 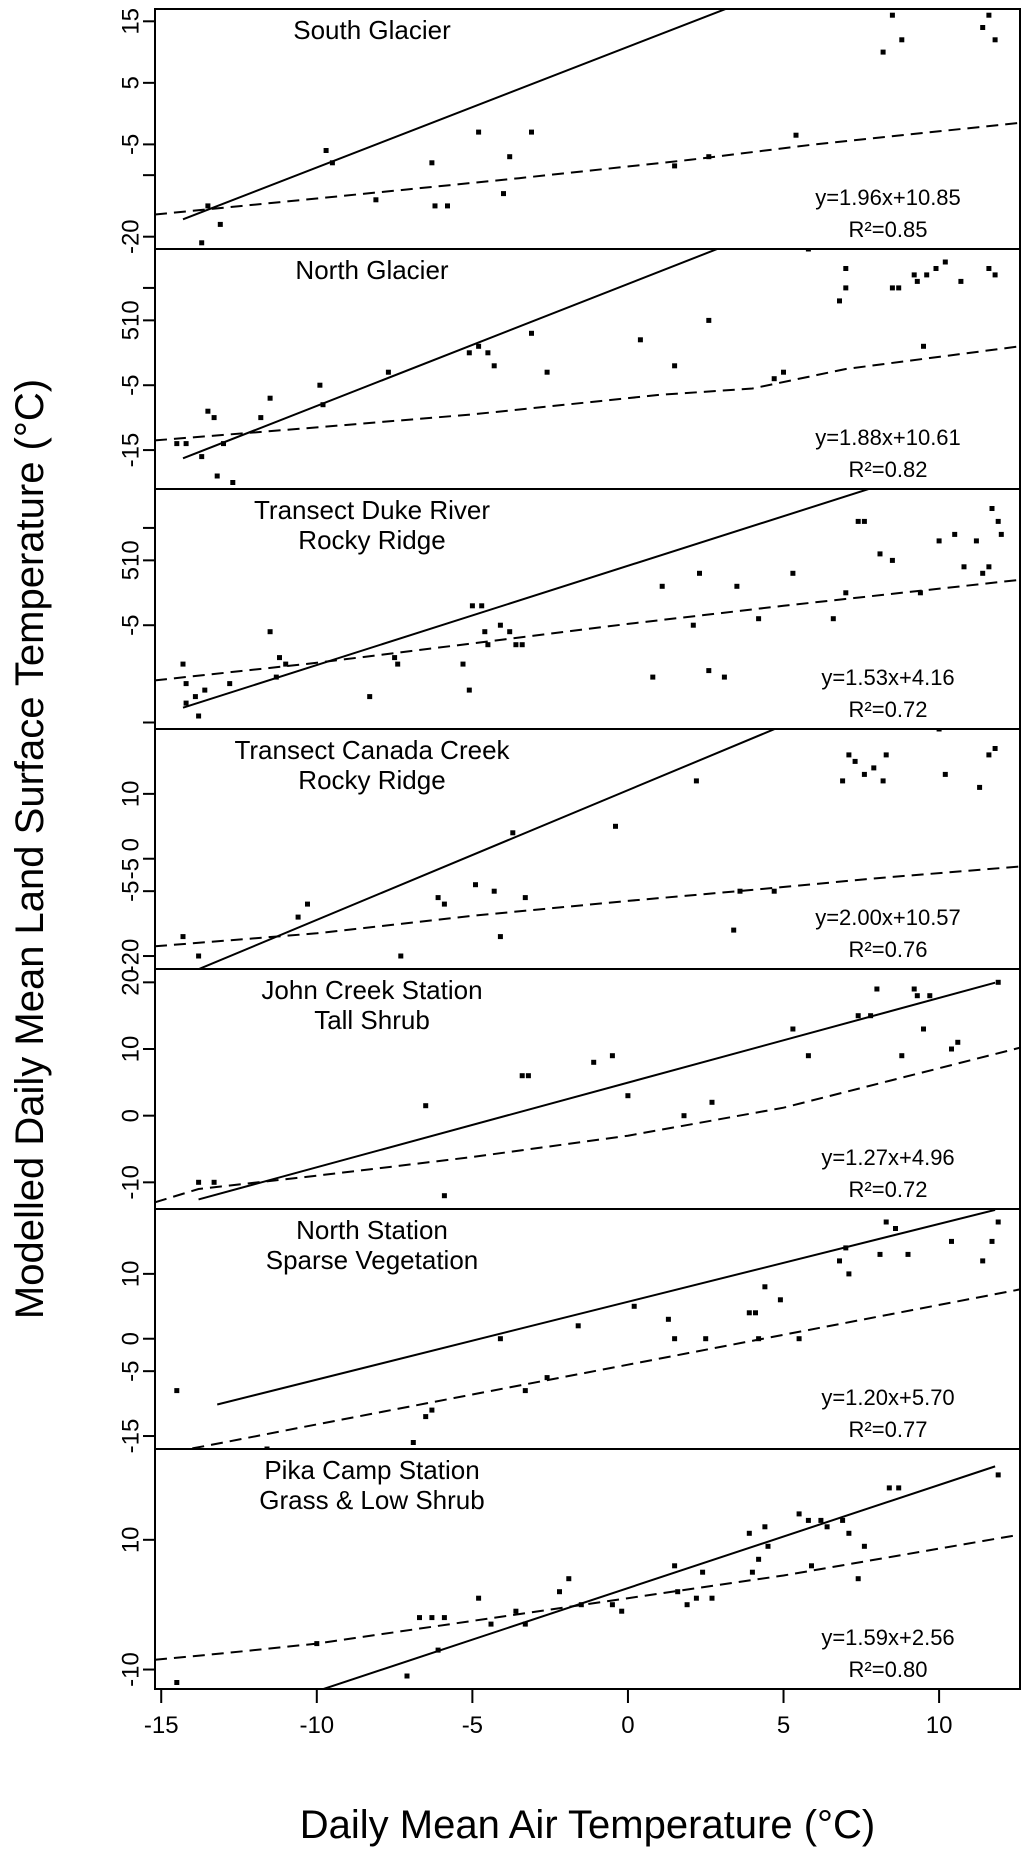 What do you see at coordinates (372, 30) in the screenshot?
I see `panel-title: South Glacier` at bounding box center [372, 30].